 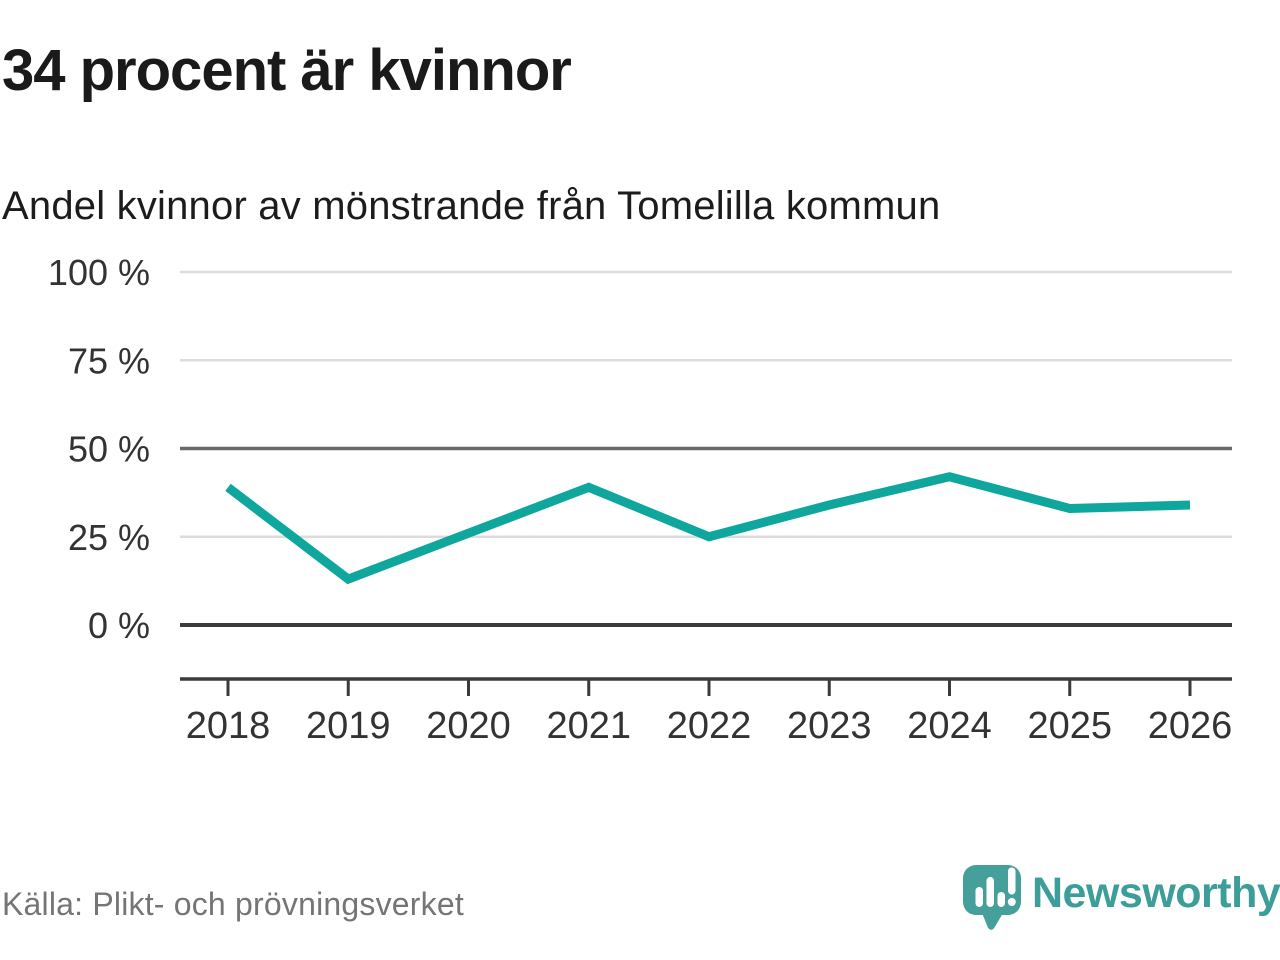 What do you see at coordinates (708, 528) in the screenshot?
I see `data-line-series` at bounding box center [708, 528].